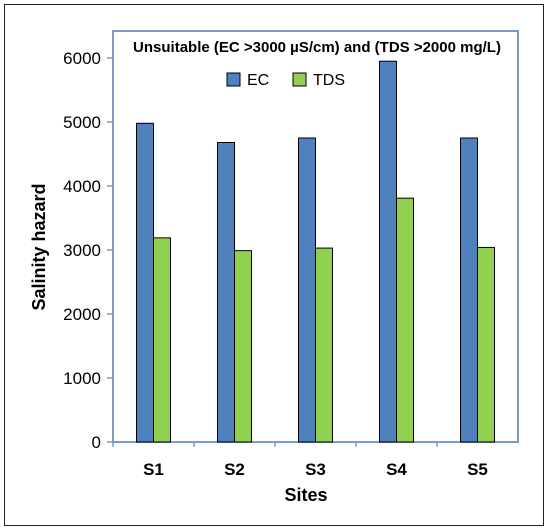 This screenshot has height=532, width=550. Describe the element at coordinates (258, 80) in the screenshot. I see `legend-label-ec: EC` at that location.